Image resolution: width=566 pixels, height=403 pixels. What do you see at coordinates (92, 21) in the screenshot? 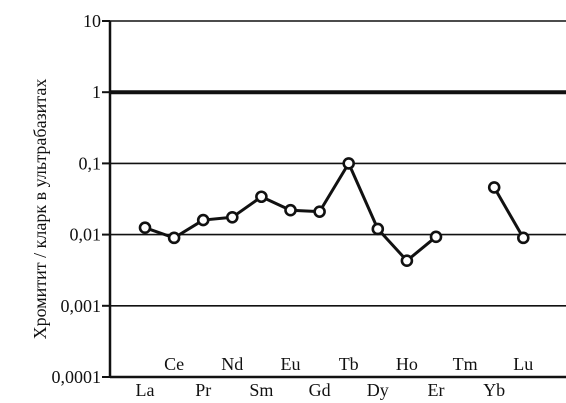
I see `y-tick-label: 10` at bounding box center [92, 21].